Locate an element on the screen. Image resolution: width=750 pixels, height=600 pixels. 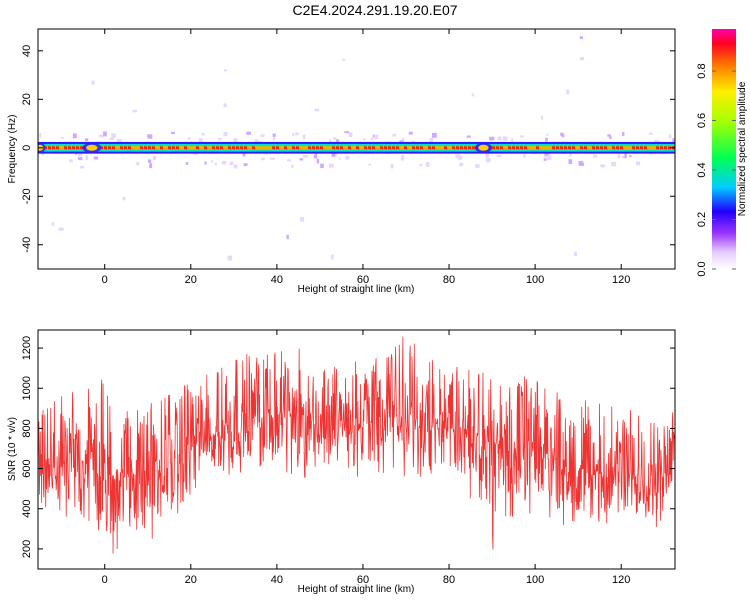
x-tick-label: 80 is located at coordinates (449, 280).